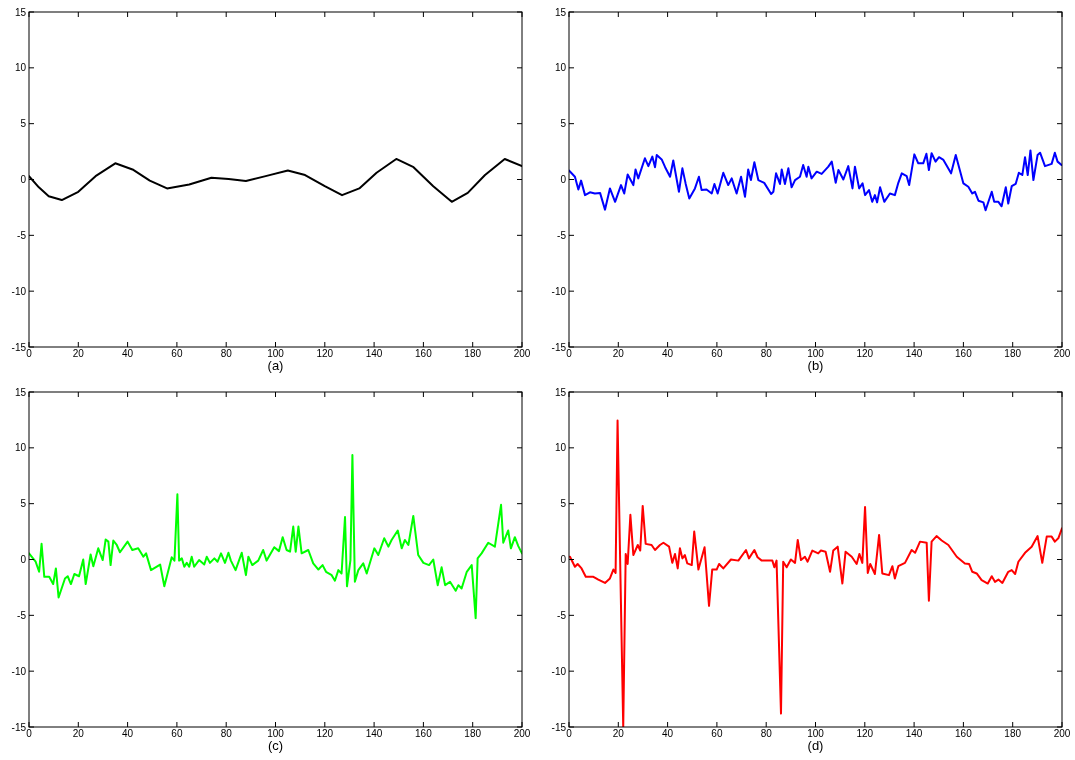 The height and width of the screenshot is (760, 1075). What do you see at coordinates (275, 745) in the screenshot?
I see `x-axis-title: (c)` at bounding box center [275, 745].